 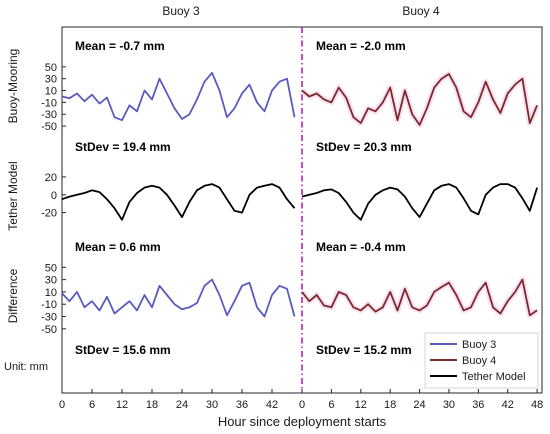 I want to click on series-tether-buoy3, so click(x=178, y=202).